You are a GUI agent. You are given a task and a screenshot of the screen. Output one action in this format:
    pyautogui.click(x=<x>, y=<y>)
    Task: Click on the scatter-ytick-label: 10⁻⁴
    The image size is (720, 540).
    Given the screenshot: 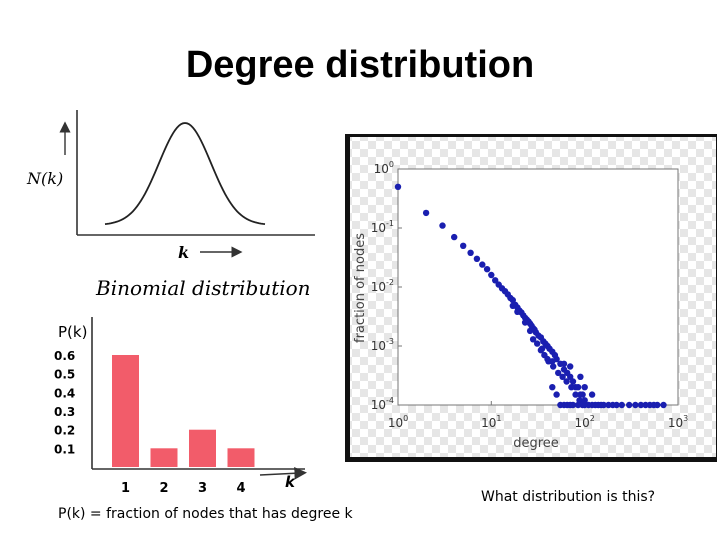 What is the action you would take?
    pyautogui.click(x=382, y=404)
    